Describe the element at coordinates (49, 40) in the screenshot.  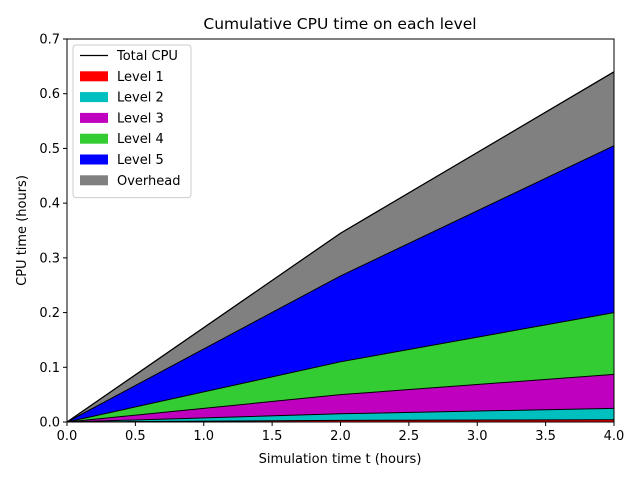
I see `y-tick-label: 0.7` at that location.